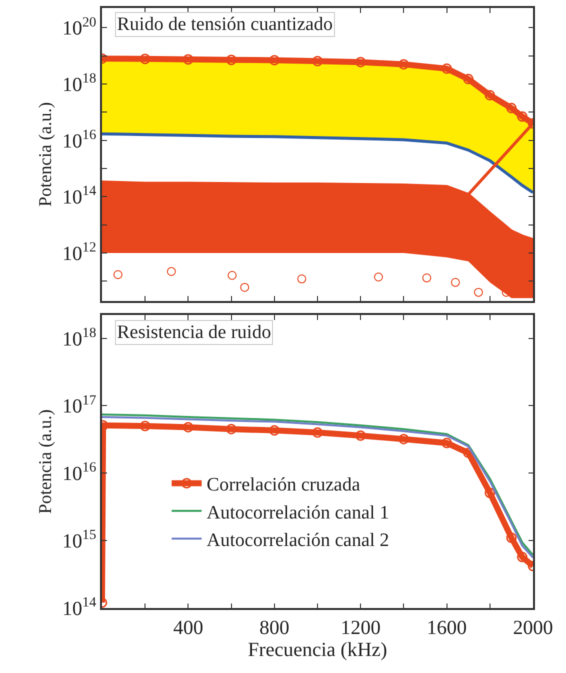 The width and height of the screenshot is (566, 673). What do you see at coordinates (79, 405) in the screenshot?
I see `y-tick-label: 10$^{17}$` at bounding box center [79, 405].